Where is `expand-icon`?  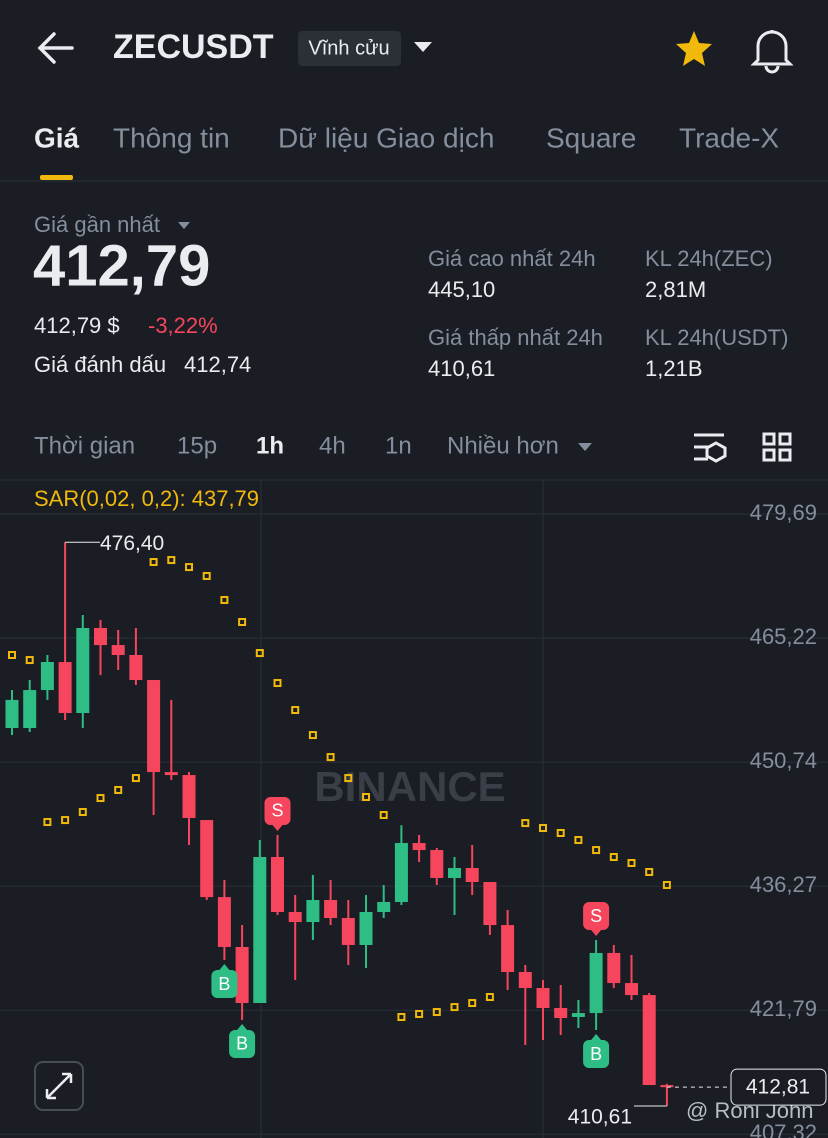 expand-icon is located at coordinates (59, 1086).